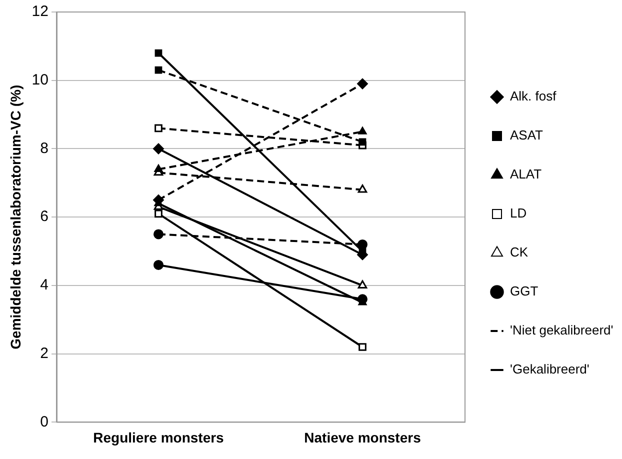 Image resolution: width=622 pixels, height=459 pixels. I want to click on y-tick-label: 8, so click(44, 148).